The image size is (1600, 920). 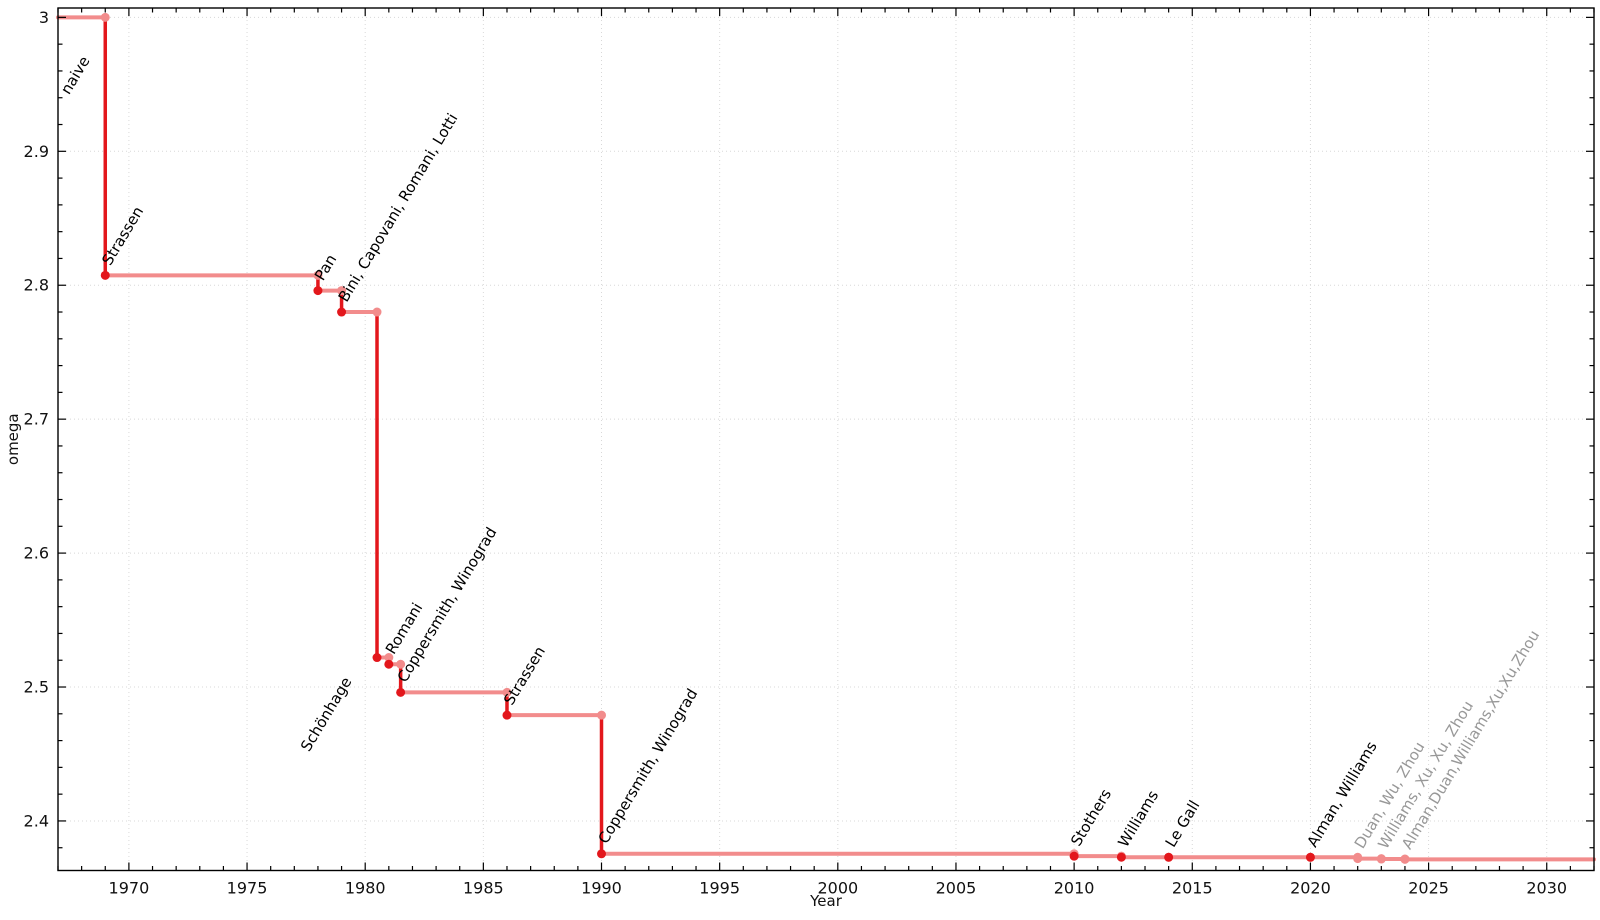 What do you see at coordinates (36, 553) in the screenshot?
I see `y-tick-label: 2.6` at bounding box center [36, 553].